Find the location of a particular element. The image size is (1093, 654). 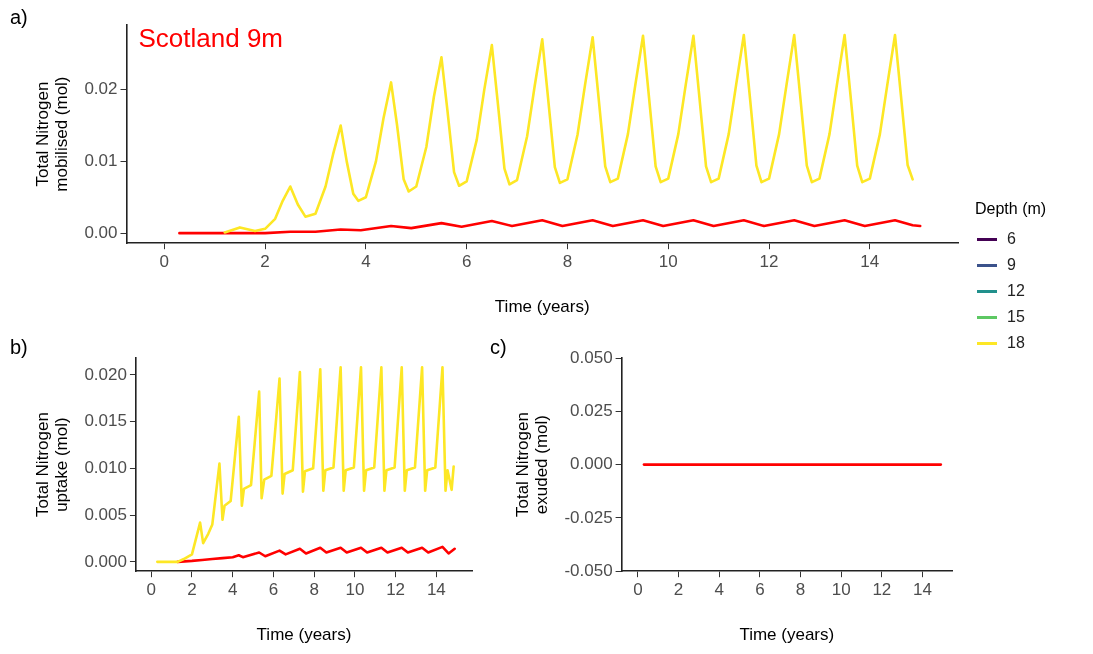

y-tick-label: 0.010 is located at coordinates (105, 468).